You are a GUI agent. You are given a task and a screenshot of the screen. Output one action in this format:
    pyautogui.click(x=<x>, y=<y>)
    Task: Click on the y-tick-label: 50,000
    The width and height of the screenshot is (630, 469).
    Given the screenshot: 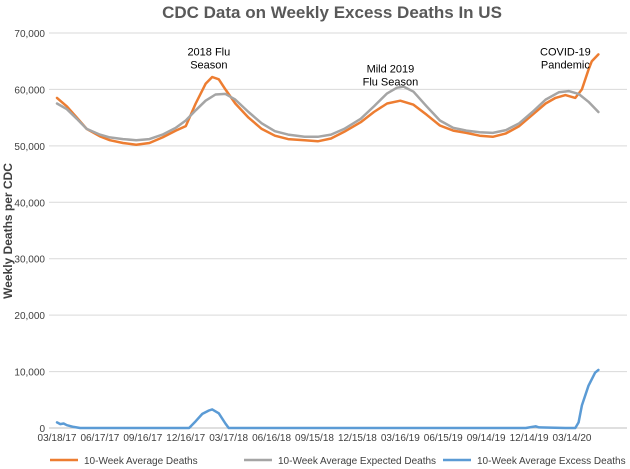 What is the action you would take?
    pyautogui.click(x=29, y=147)
    